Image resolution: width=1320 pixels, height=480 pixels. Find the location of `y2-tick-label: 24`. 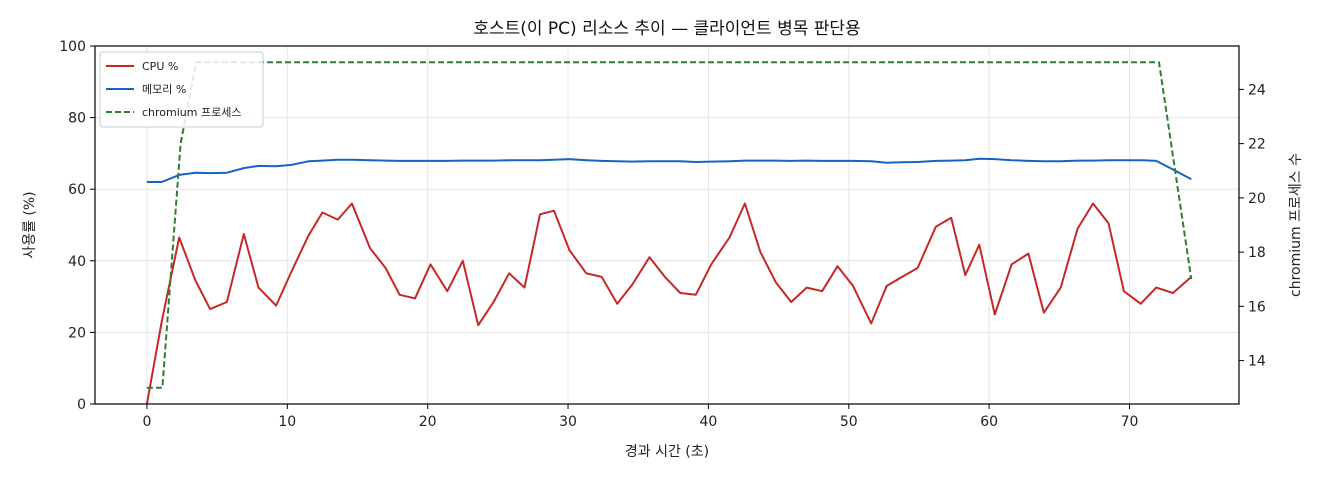

y2-tick-label: 24 is located at coordinates (1257, 90).